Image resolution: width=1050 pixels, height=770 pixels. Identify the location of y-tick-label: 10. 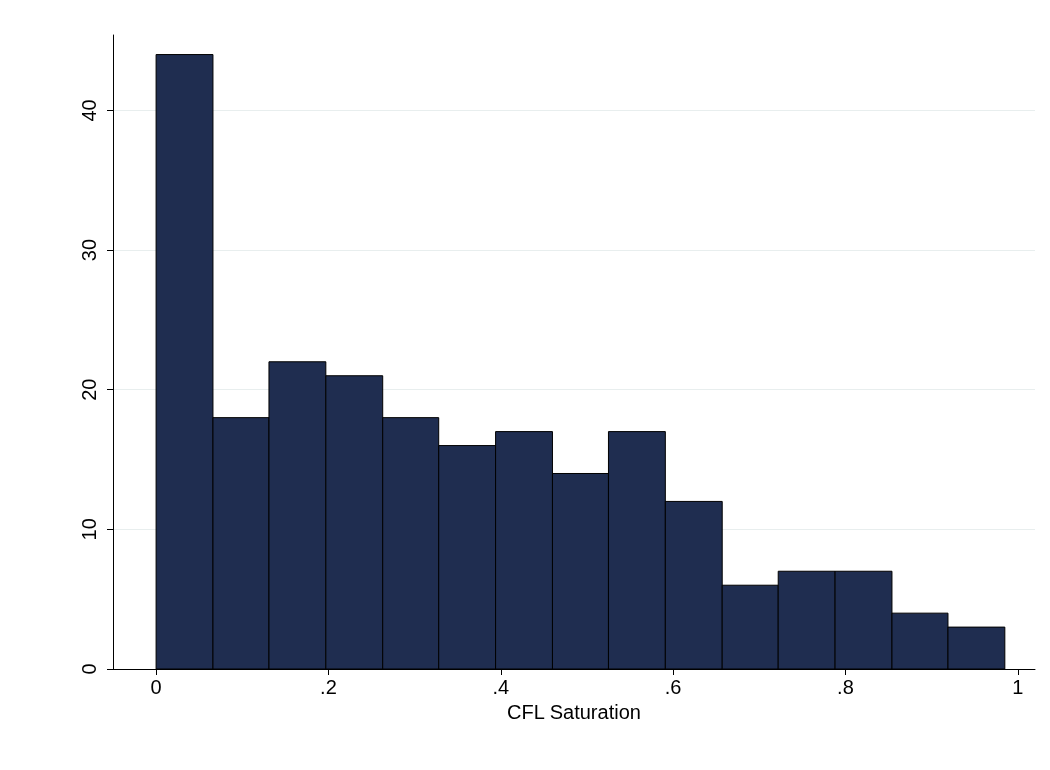
(89, 529).